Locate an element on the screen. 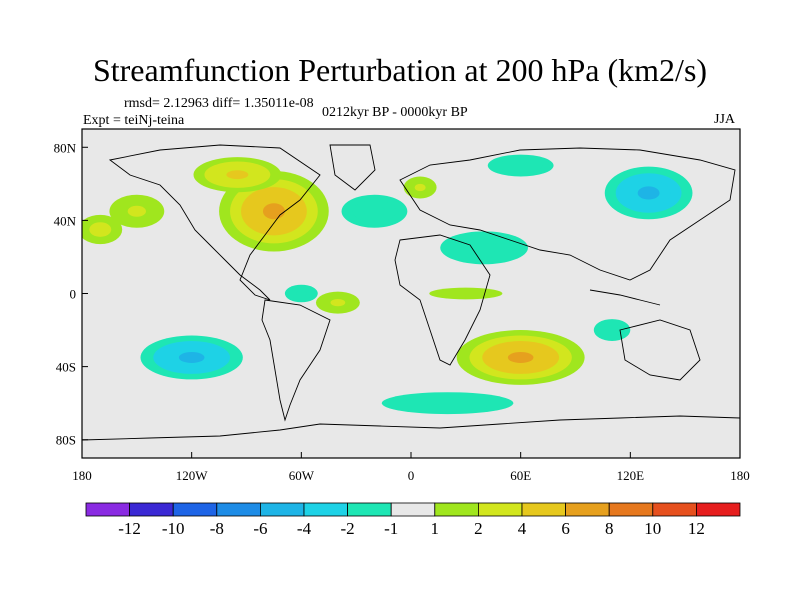 The height and width of the screenshot is (600, 800). colorbar-label-3: -6 is located at coordinates (260, 528).